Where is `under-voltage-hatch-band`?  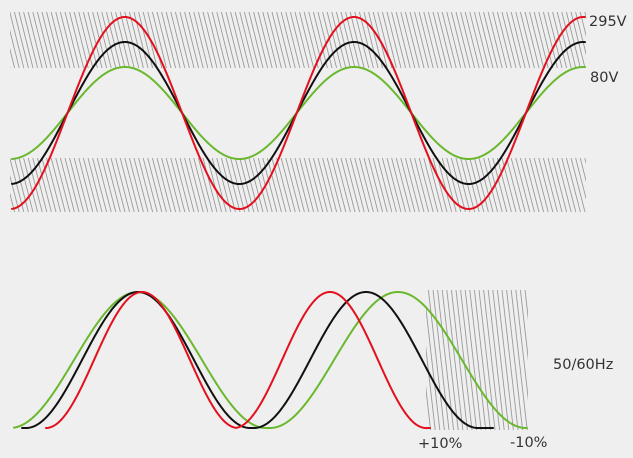
under-voltage-hatch-band is located at coordinates (309, 185).